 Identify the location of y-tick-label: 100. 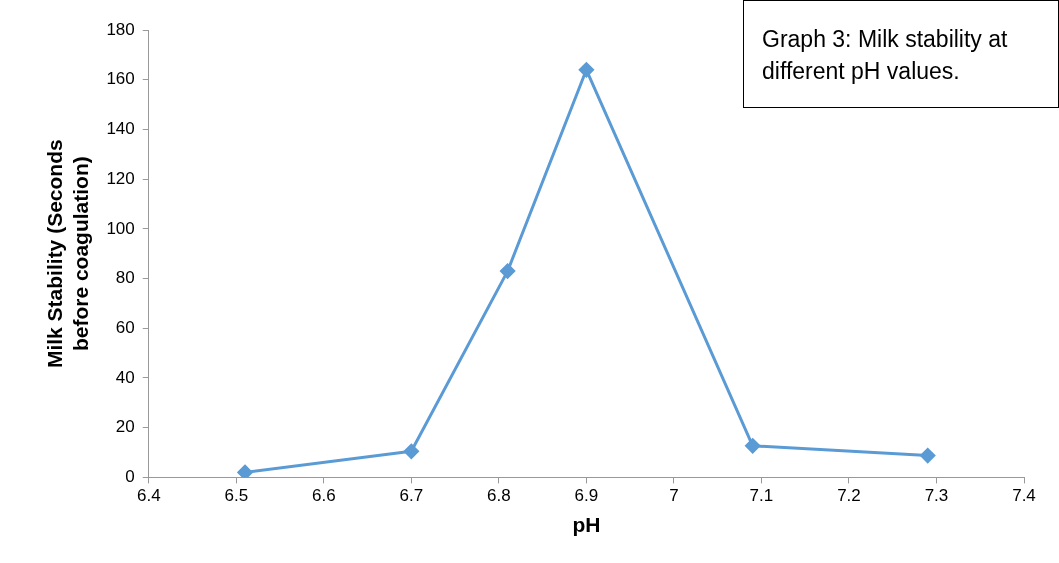
(120, 228).